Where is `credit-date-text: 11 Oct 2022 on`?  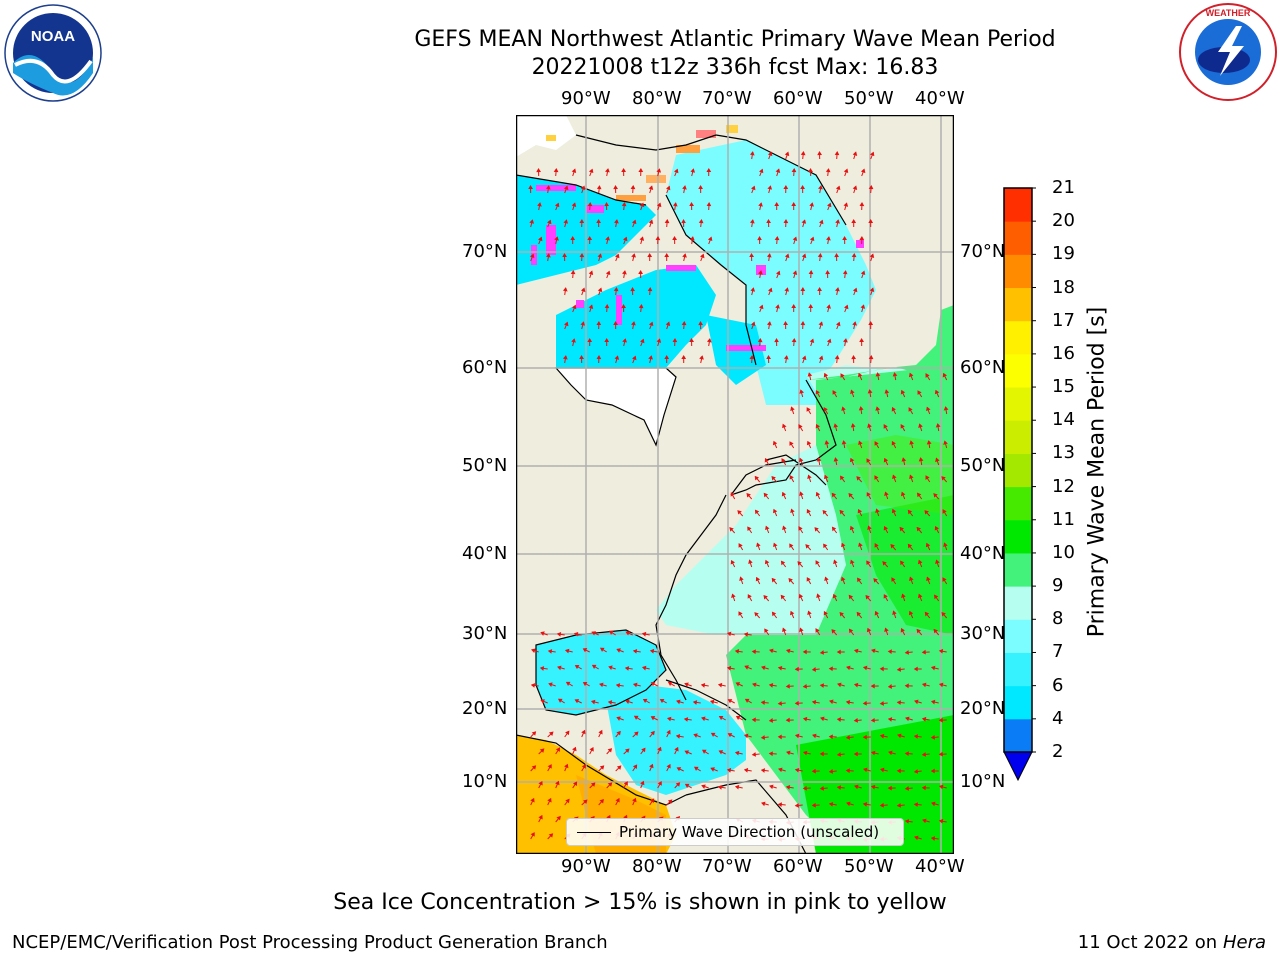 credit-date-text: 11 Oct 2022 on is located at coordinates (1147, 942).